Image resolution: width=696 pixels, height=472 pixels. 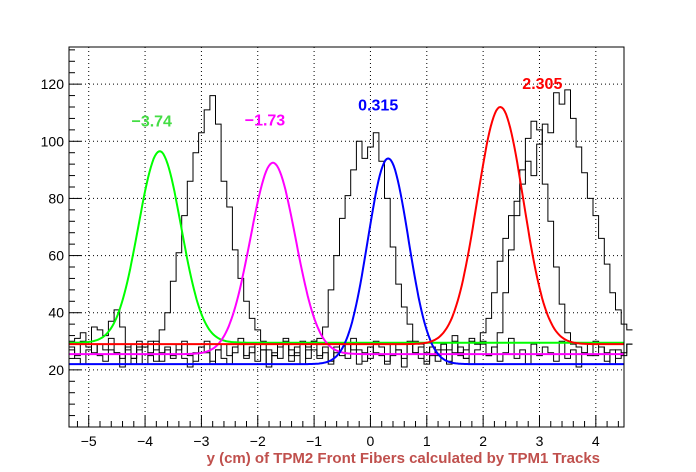 What do you see at coordinates (201, 441) in the screenshot?
I see `x-tick-label: −3` at bounding box center [201, 441].